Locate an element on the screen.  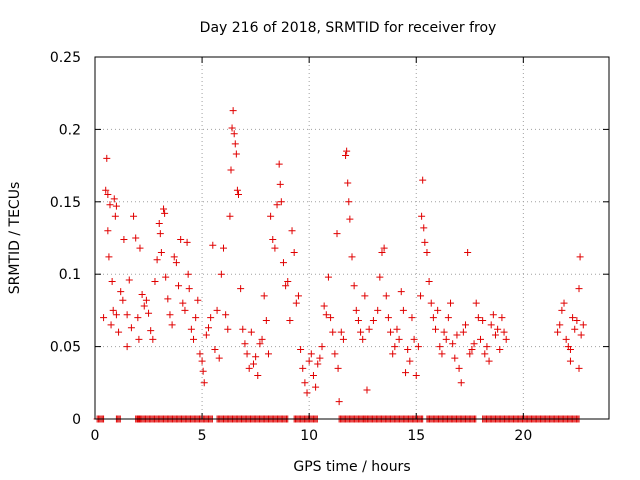
y-tick-label: 0 is located at coordinates (76, 420).